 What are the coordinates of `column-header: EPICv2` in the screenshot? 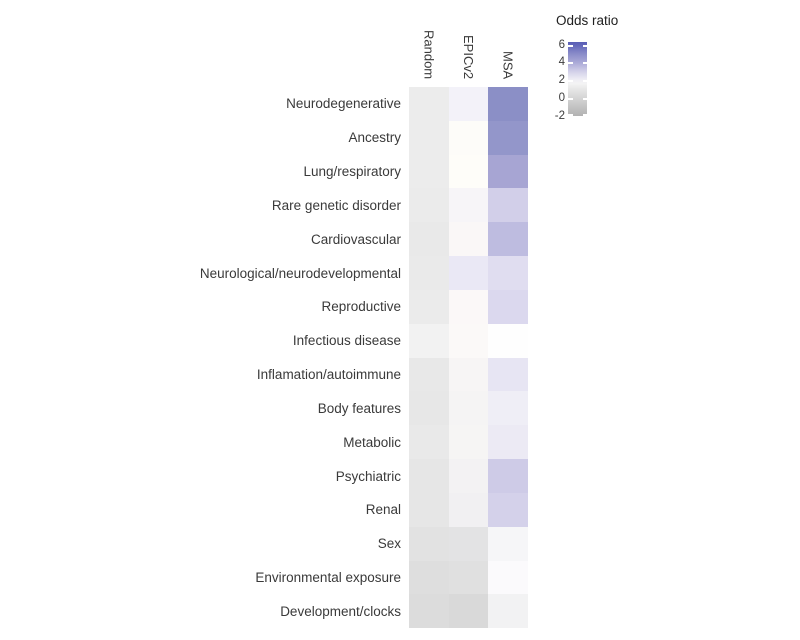 It's located at (469, 42).